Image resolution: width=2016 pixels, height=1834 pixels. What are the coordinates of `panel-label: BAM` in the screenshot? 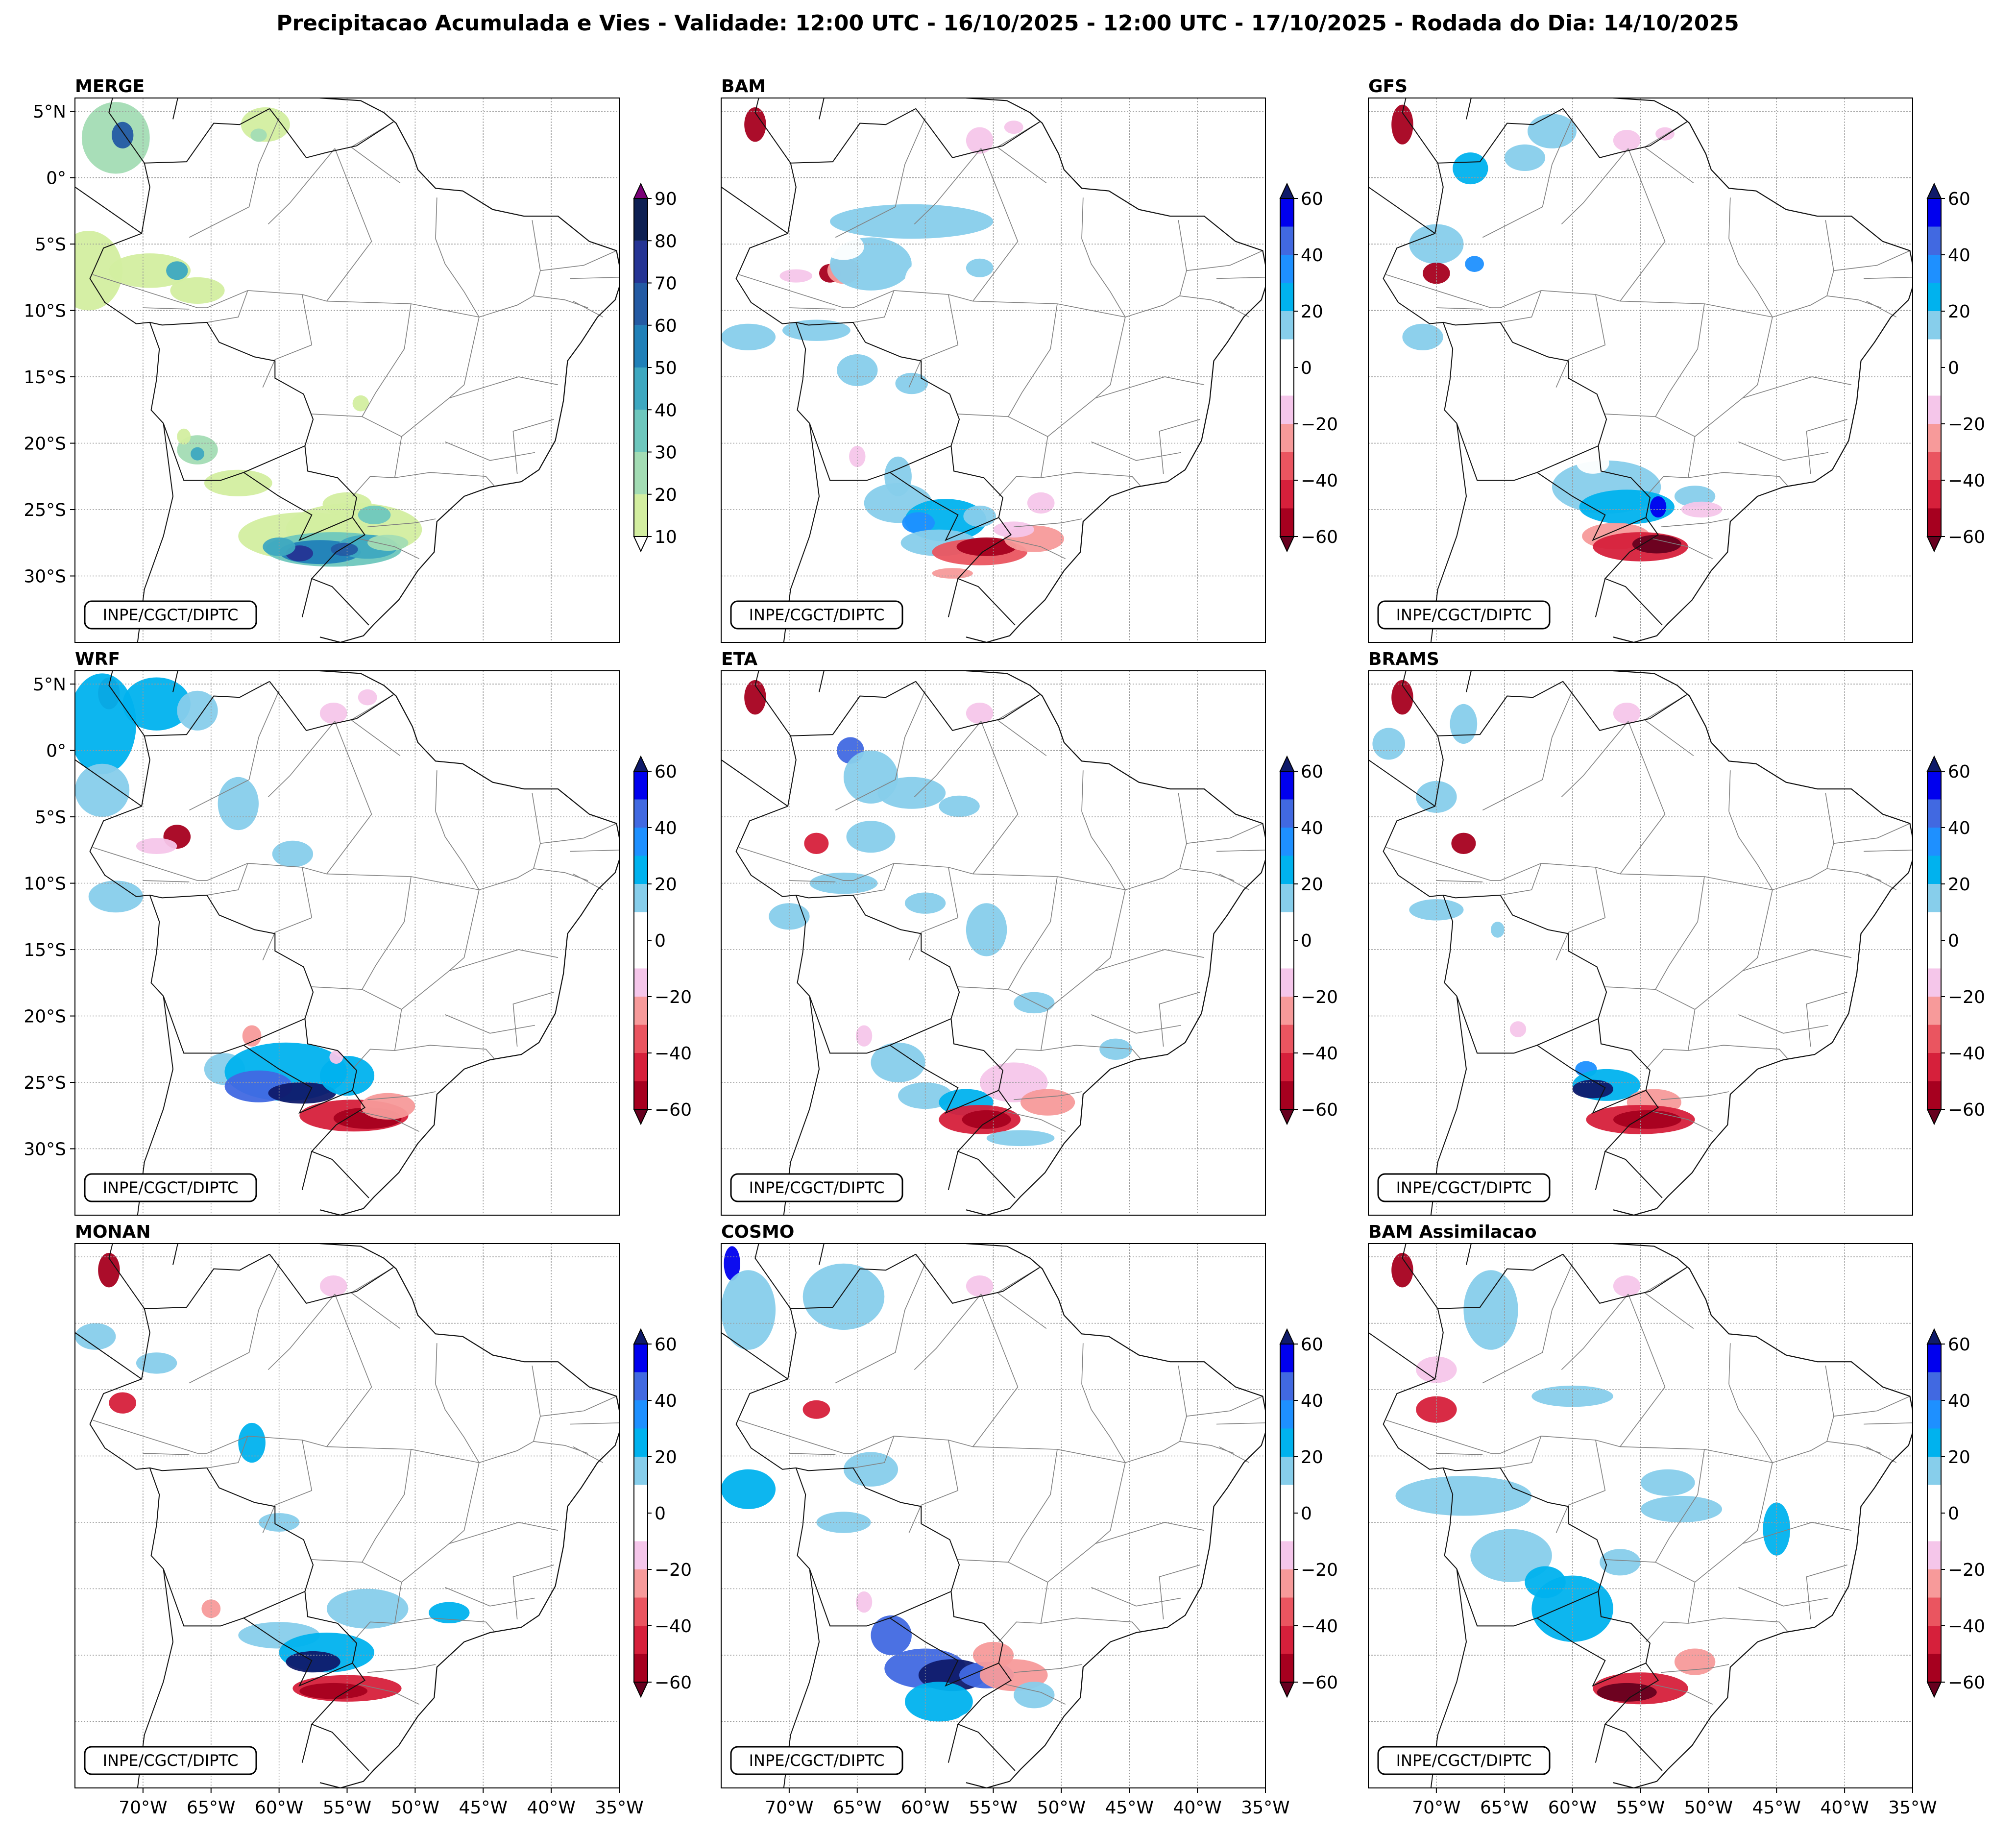 It's located at (743, 86).